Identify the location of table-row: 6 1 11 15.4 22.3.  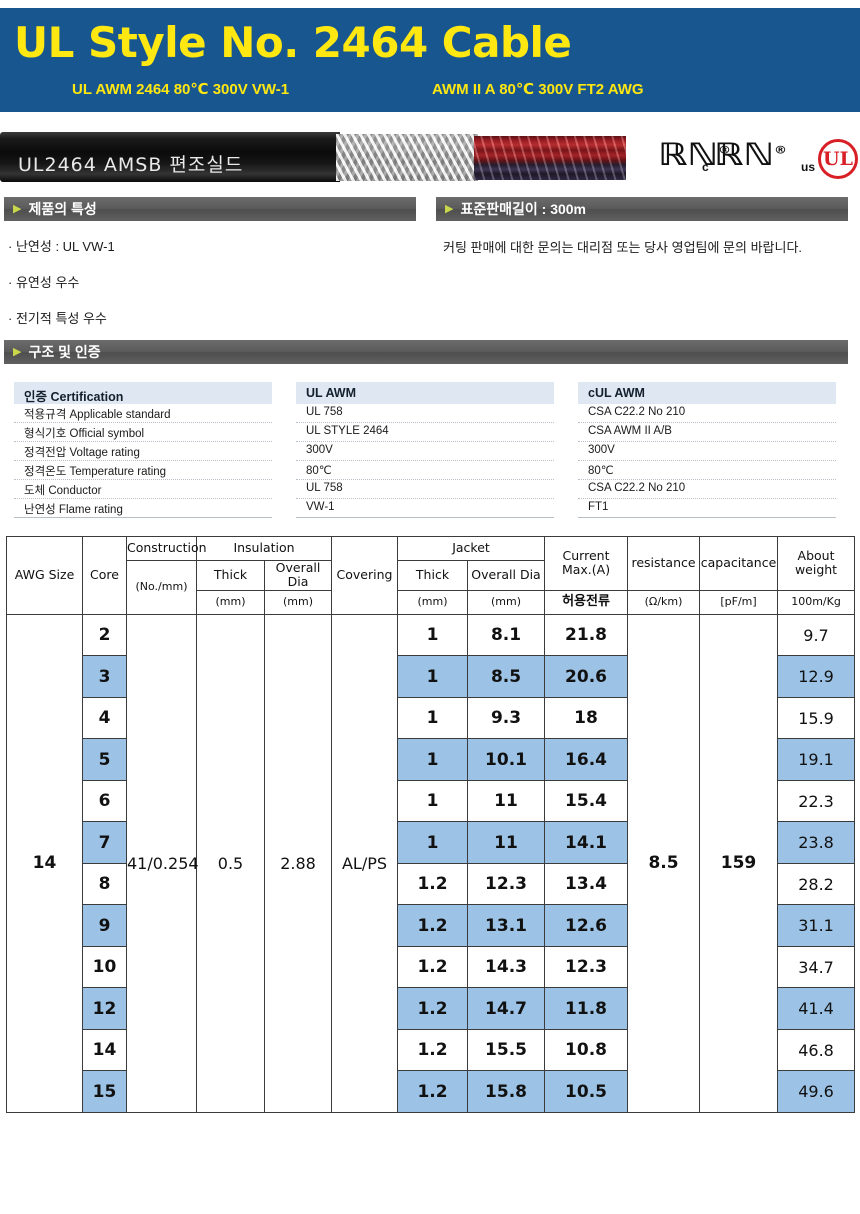
(431, 801).